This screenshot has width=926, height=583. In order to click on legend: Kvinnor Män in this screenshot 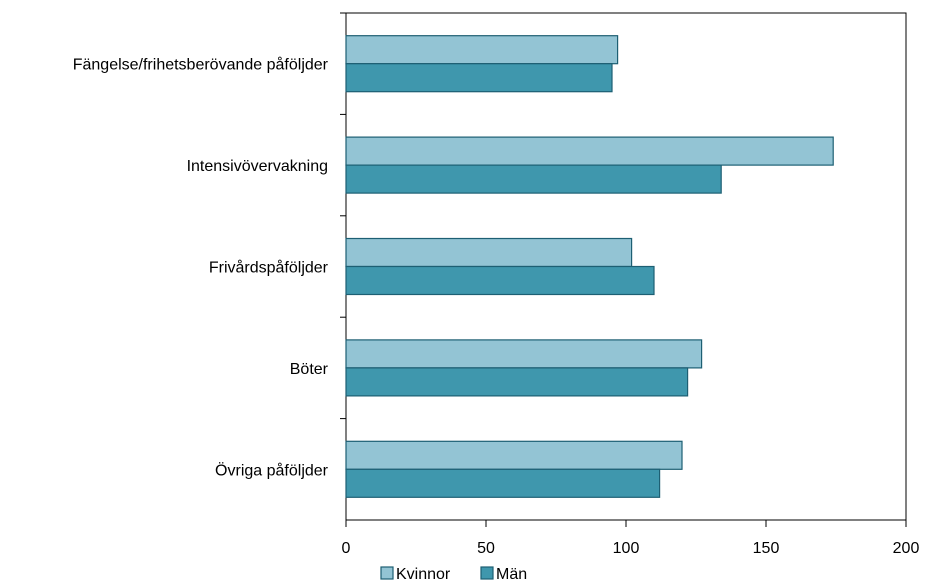, I will do `click(453, 574)`.